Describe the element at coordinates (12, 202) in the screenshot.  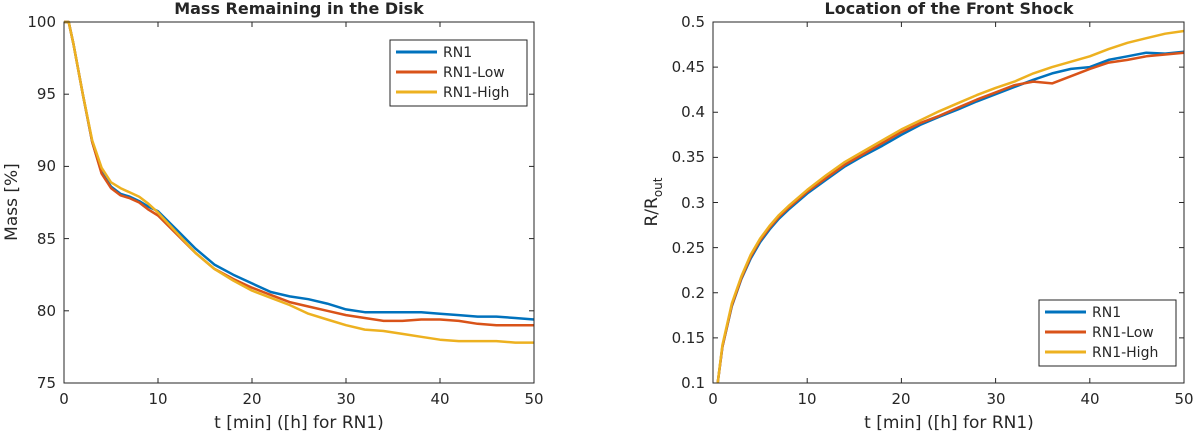
I see `y-axis-label: Mass [%]` at that location.